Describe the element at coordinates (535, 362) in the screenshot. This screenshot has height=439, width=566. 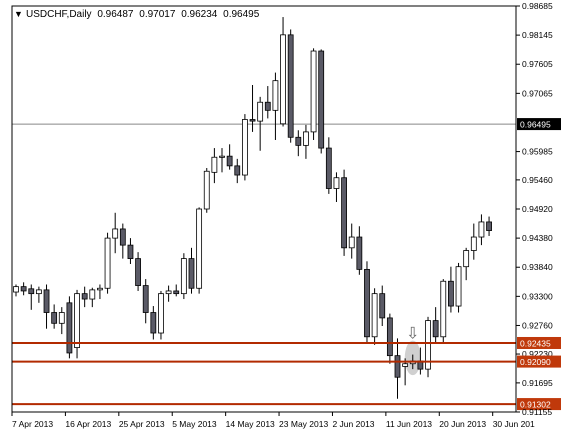
I see `level-label: 0.92090` at that location.